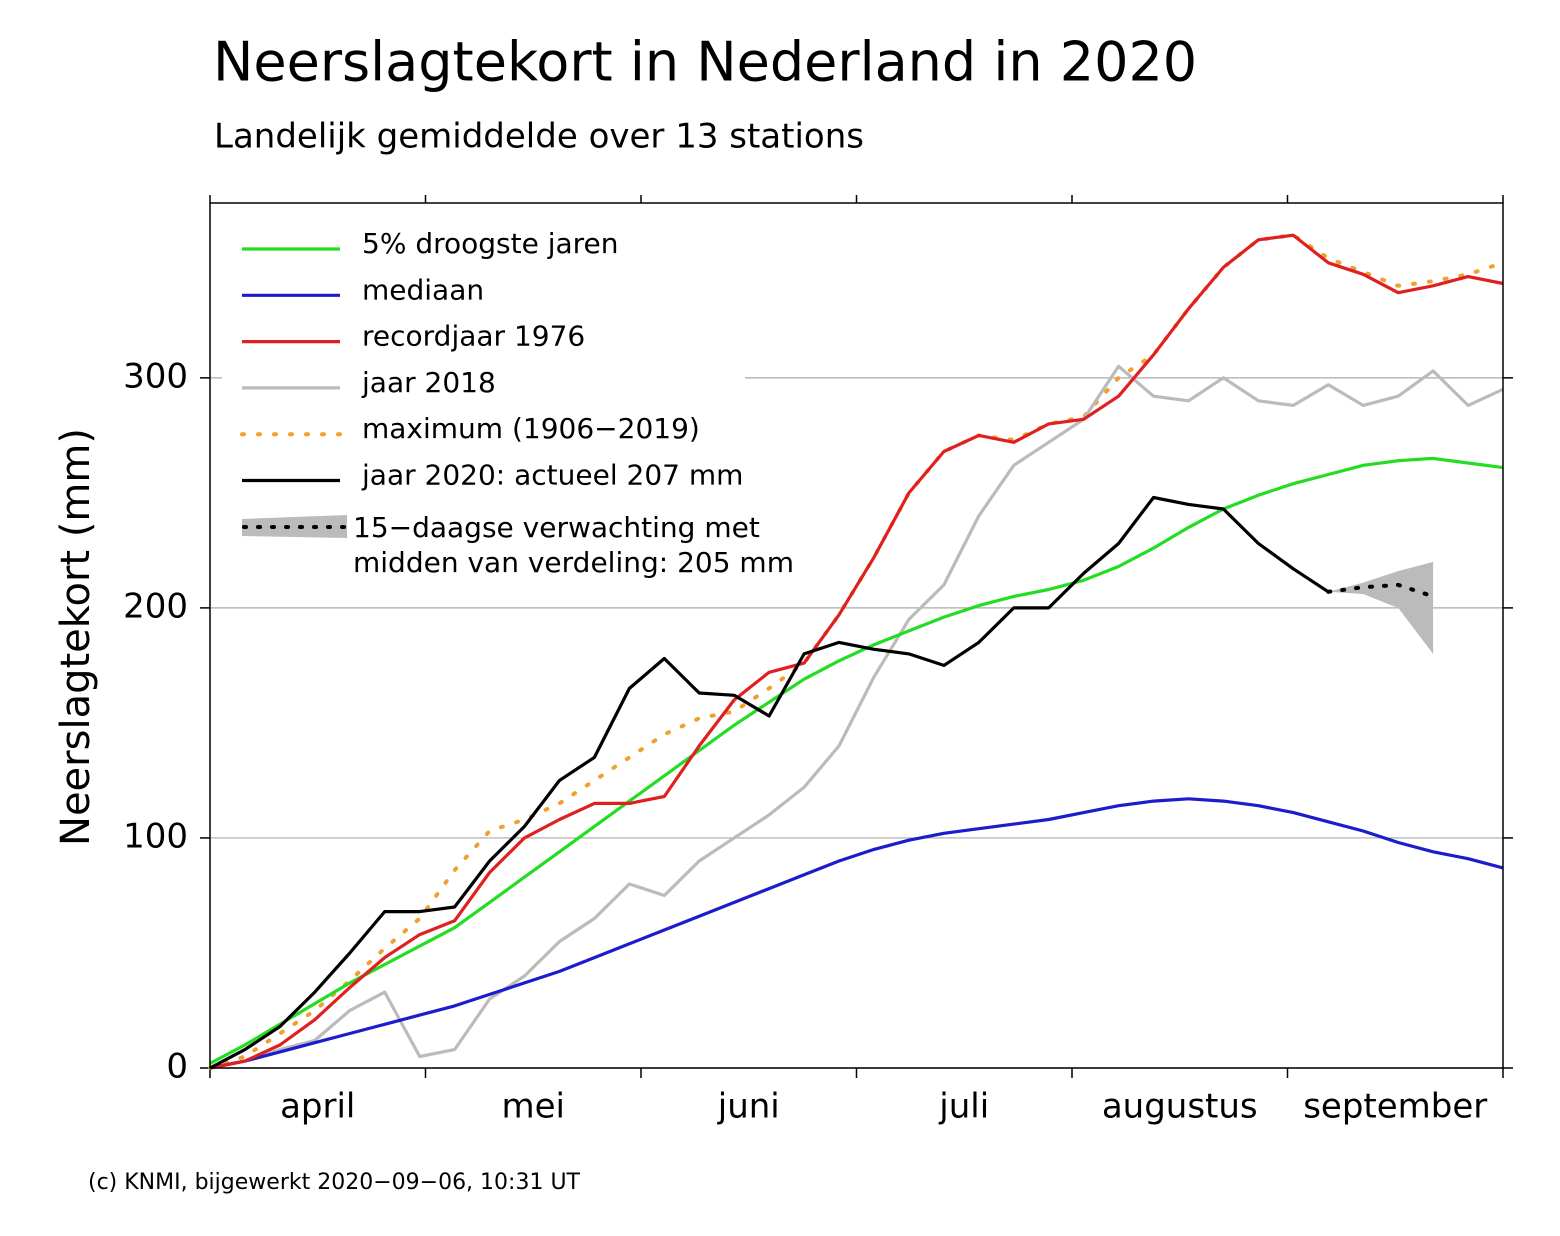  Describe the element at coordinates (428, 382) in the screenshot. I see `legend-label: jaar 2018` at that location.